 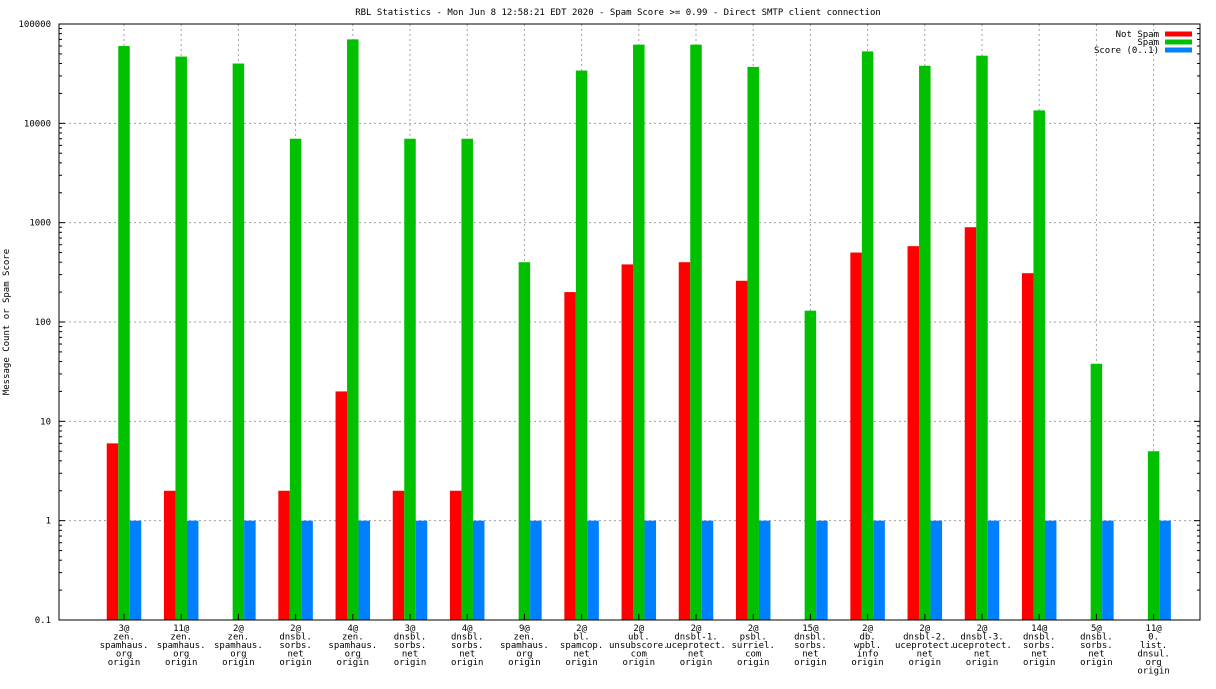 What do you see at coordinates (1153, 638) in the screenshot?
I see `x-category-label-line: 0.` at bounding box center [1153, 638].